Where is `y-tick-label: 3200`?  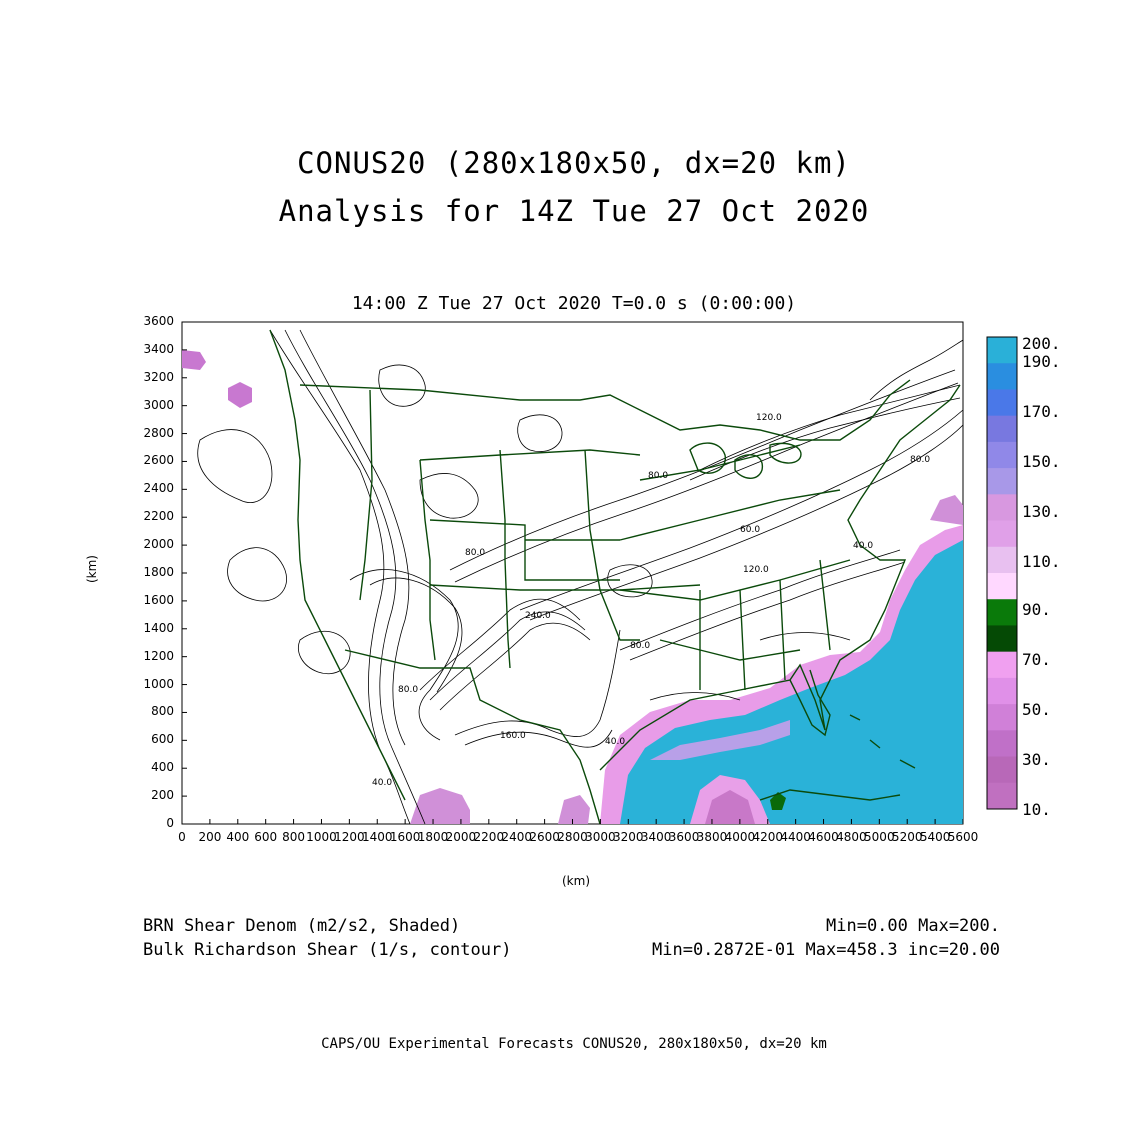
y-tick-label: 3200 is located at coordinates (158, 376).